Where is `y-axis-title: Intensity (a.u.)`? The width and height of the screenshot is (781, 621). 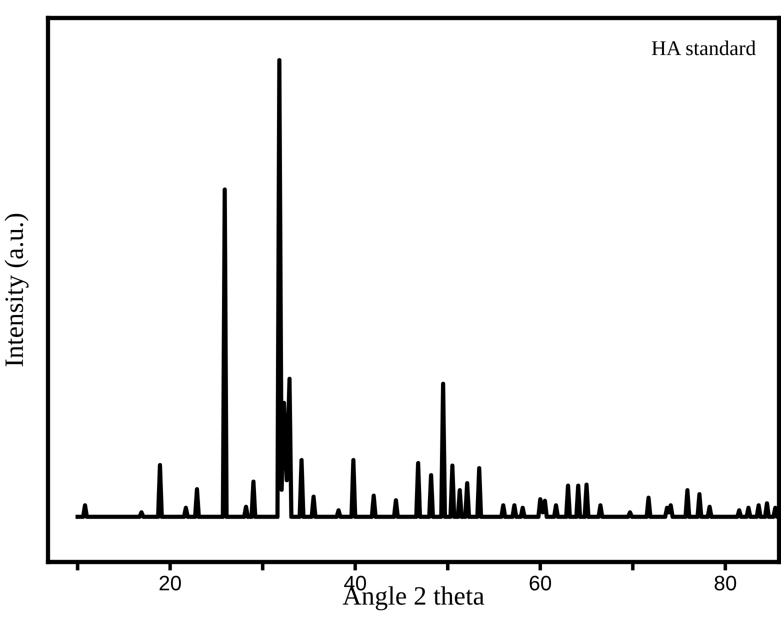 y-axis-title: Intensity (a.u.) is located at coordinates (16, 290).